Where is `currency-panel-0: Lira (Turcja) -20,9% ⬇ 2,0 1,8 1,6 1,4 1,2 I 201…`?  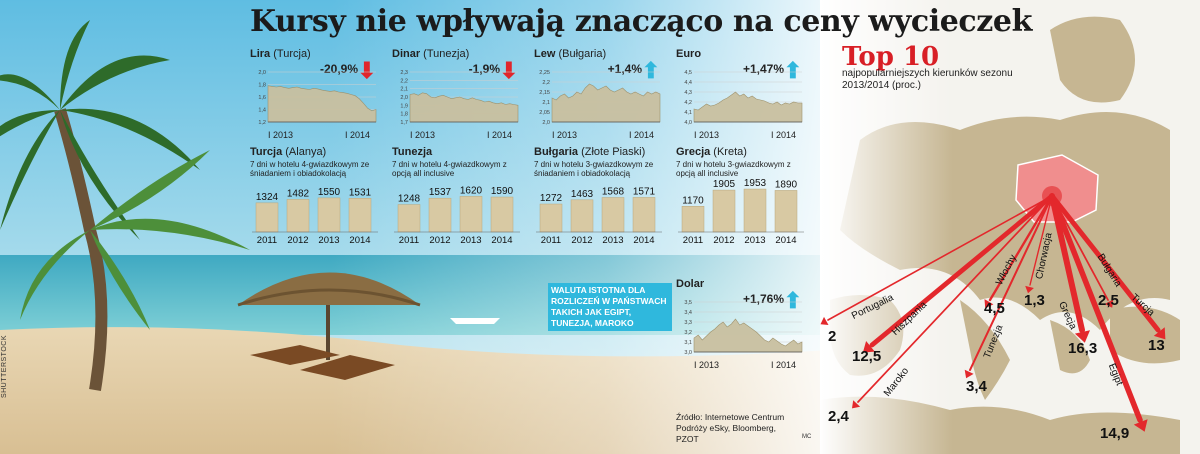
currency-panel-0: Lira (Turcja) -20,9% ⬇ 2,0 1,8 1,6 1,4 1,2 I 201… is located at coordinates (314, 95).